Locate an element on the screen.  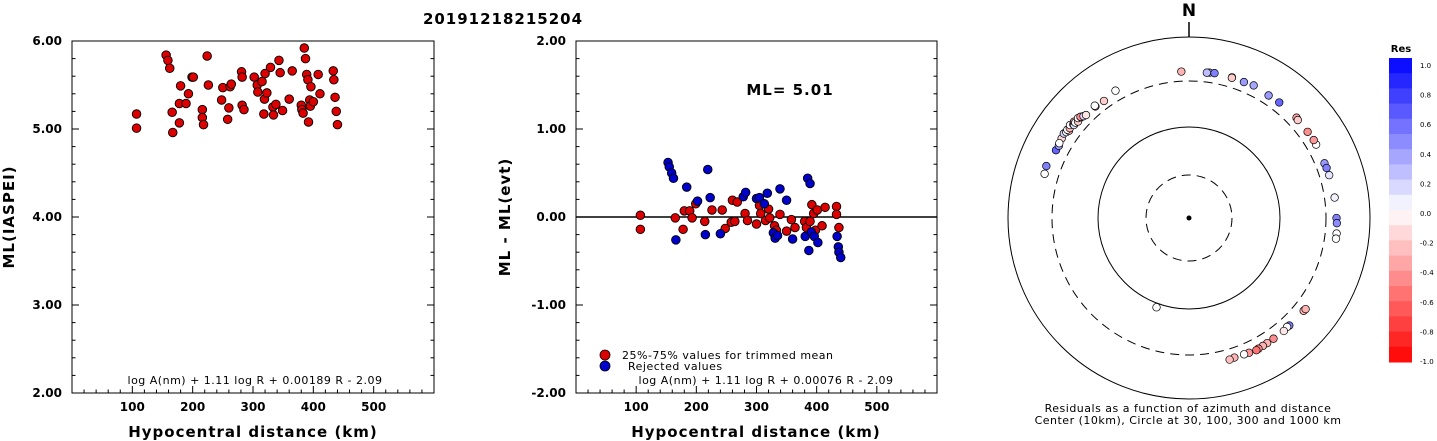
epicenter-dot is located at coordinates (1189, 218).